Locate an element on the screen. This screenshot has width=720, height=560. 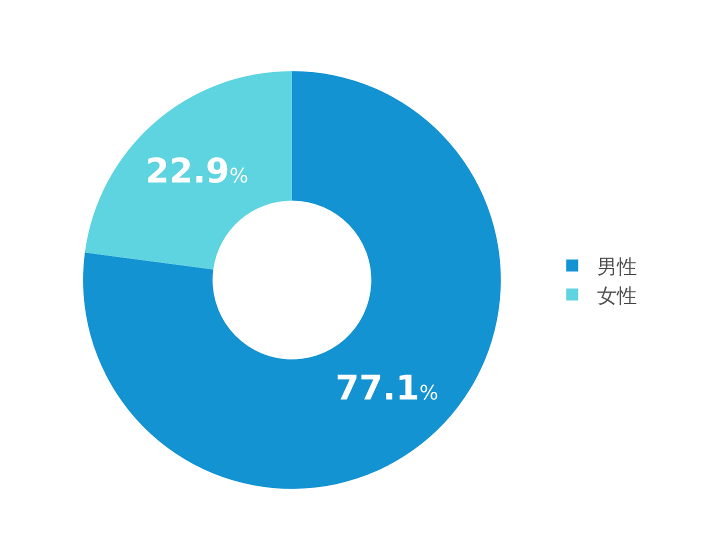
data-label: 22.9% is located at coordinates (197, 172).